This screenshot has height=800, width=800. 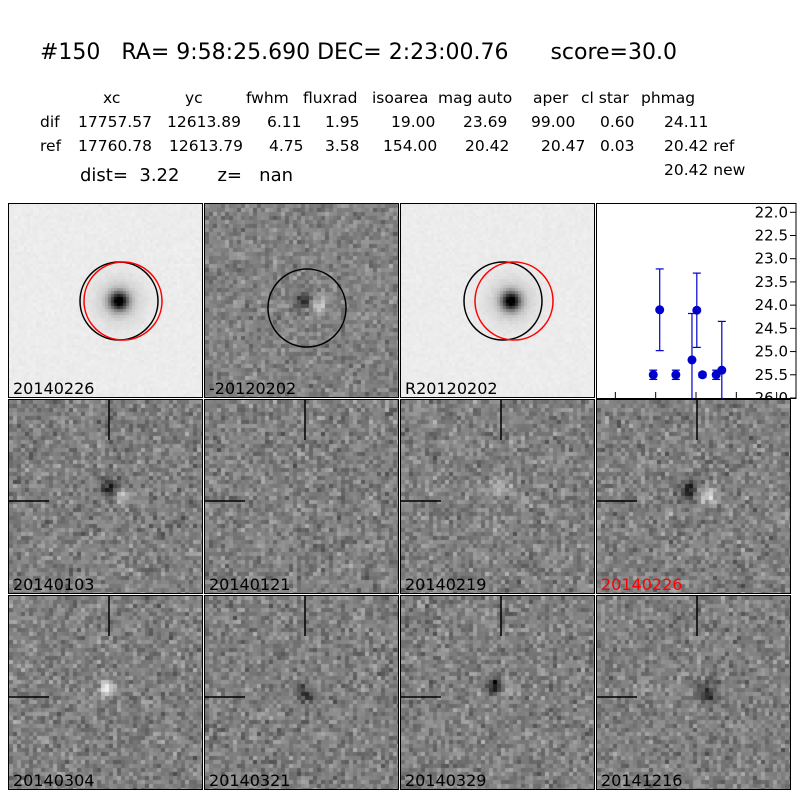 I want to click on y-tick-label: 23.5, so click(x=771, y=282).